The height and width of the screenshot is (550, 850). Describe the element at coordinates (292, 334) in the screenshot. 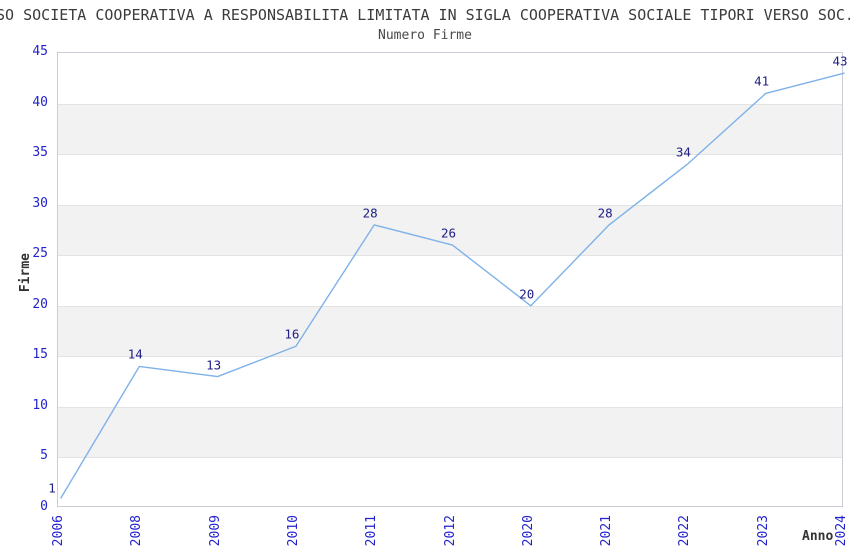

I see `data-point-label: 16` at that location.